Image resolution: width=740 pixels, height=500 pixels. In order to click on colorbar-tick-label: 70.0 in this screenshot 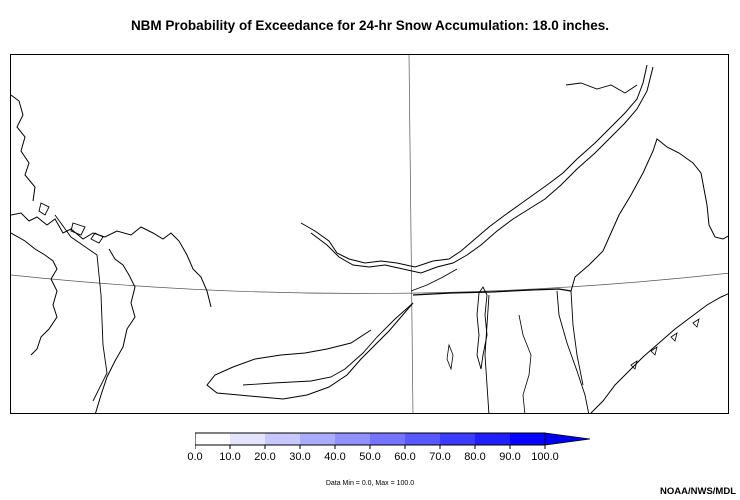, I will do `click(440, 457)`.